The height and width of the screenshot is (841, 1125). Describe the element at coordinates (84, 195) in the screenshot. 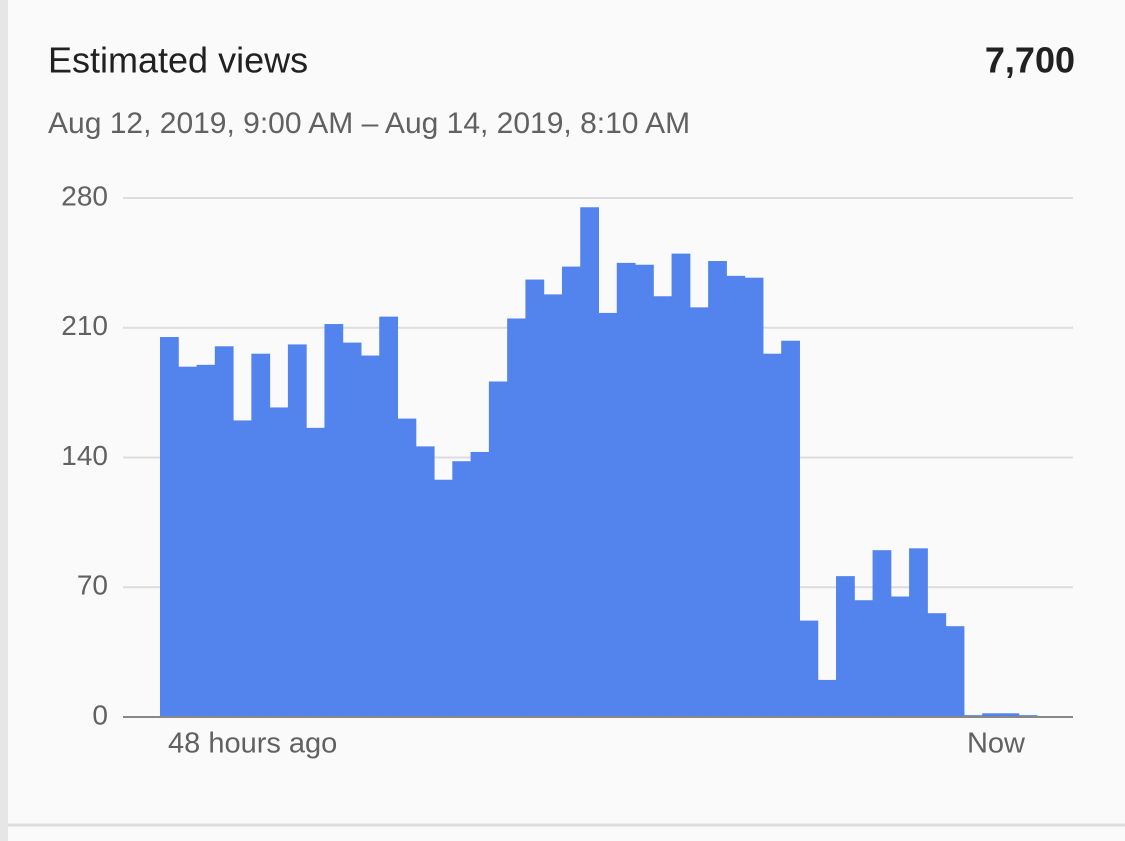

I see `y-tick-label: 280` at that location.